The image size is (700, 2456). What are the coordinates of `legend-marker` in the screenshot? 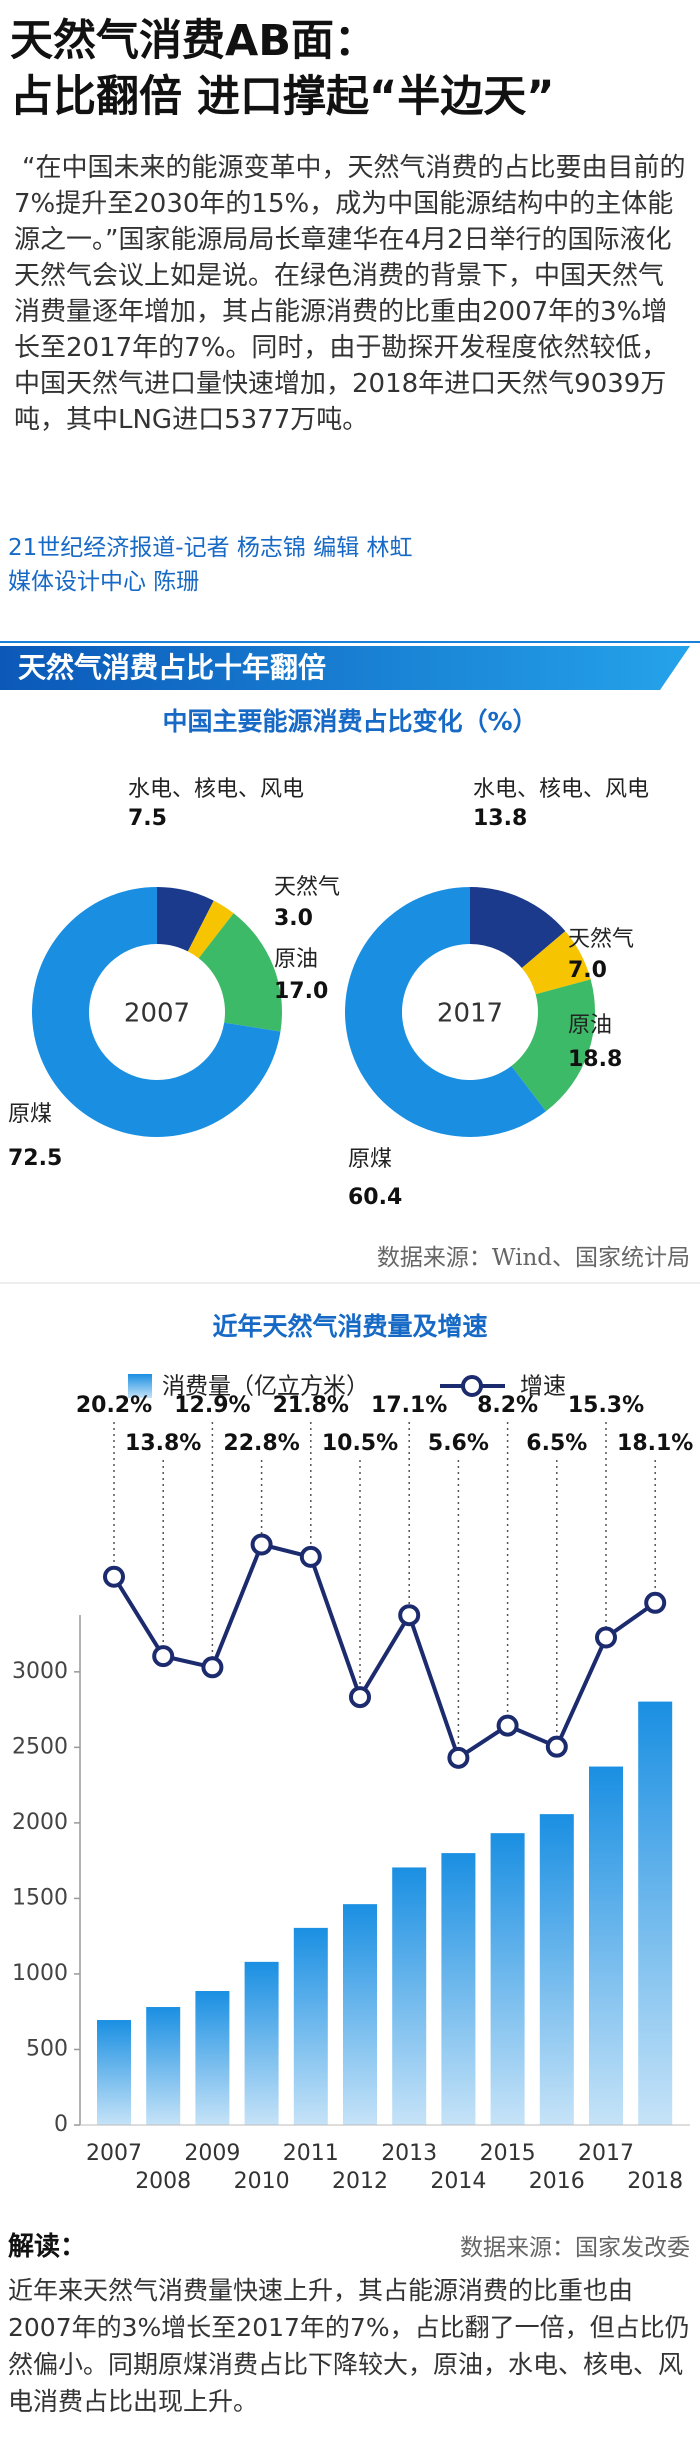 It's located at (472, 1386).